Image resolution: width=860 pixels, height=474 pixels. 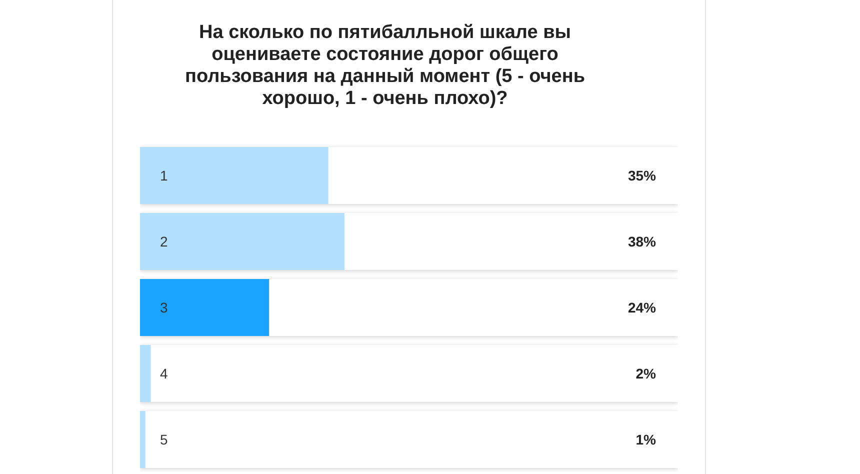 What do you see at coordinates (642, 242) in the screenshot?
I see `data-label: 38%` at bounding box center [642, 242].